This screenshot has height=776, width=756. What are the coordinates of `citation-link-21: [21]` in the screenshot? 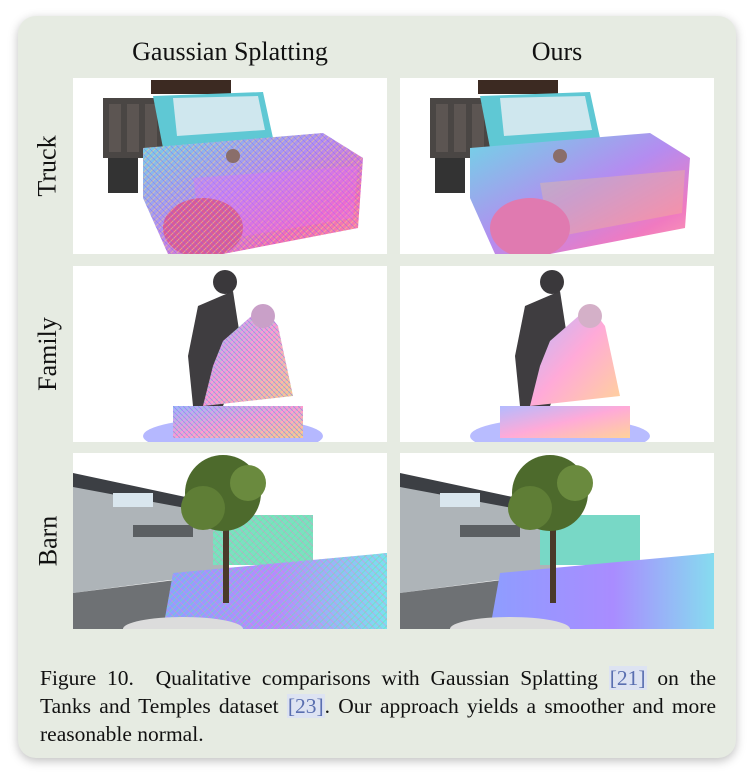 It's located at (627, 678).